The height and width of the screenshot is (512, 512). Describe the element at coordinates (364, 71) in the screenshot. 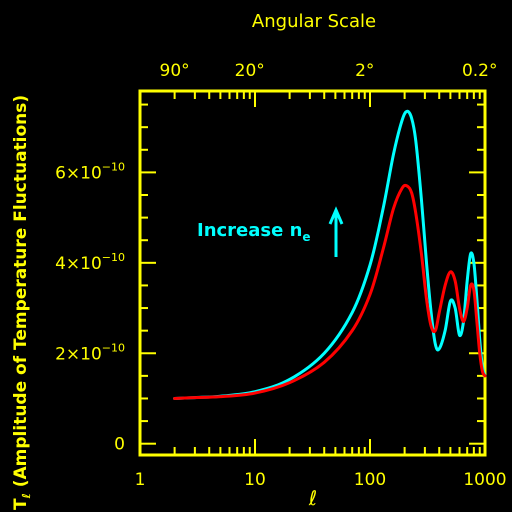

I see `top-tick-label: 2°` at that location.